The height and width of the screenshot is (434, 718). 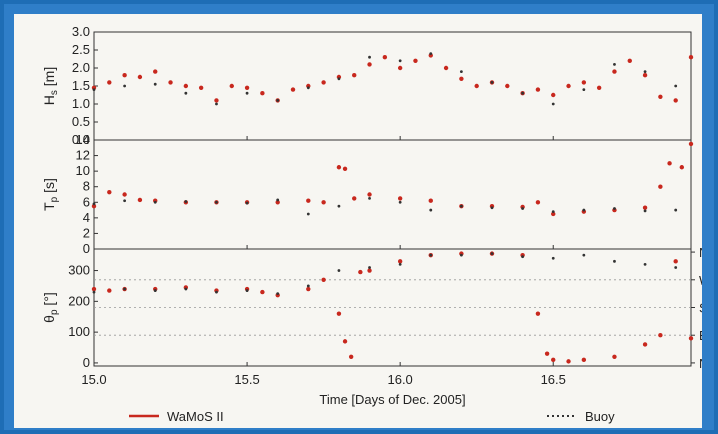 What do you see at coordinates (81, 139) in the screenshot?
I see `hs-y-tick-label: 0.0` at bounding box center [81, 139].